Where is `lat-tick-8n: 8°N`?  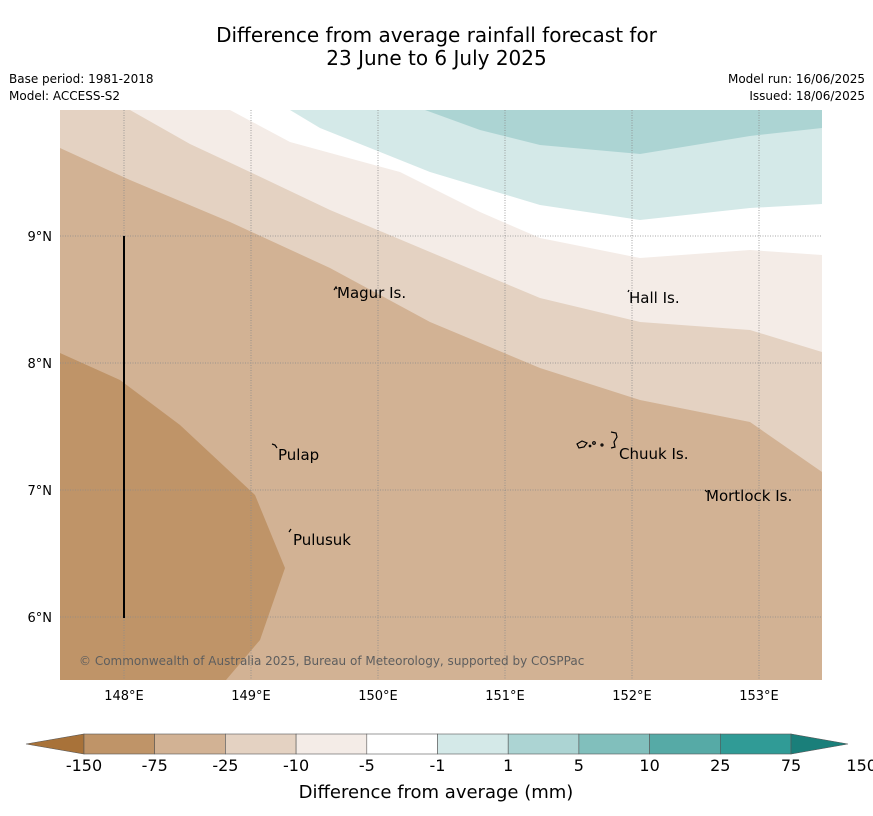 lat-tick-8n: 8°N is located at coordinates (40, 364).